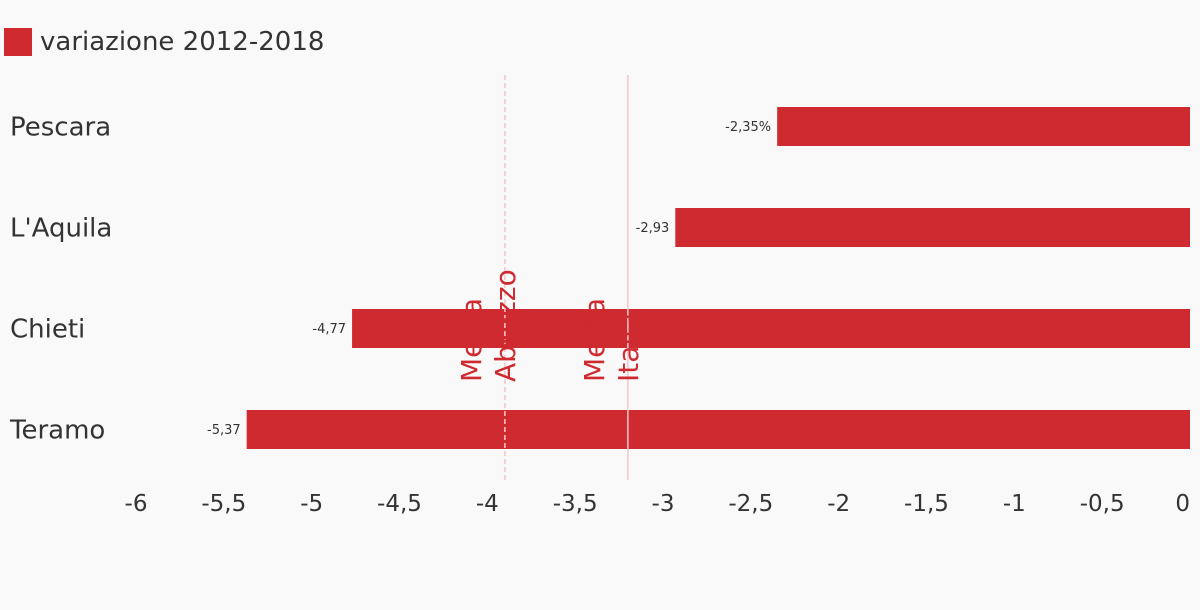 Image resolution: width=1200 pixels, height=610 pixels. I want to click on category-label: Teramo, so click(57, 431).